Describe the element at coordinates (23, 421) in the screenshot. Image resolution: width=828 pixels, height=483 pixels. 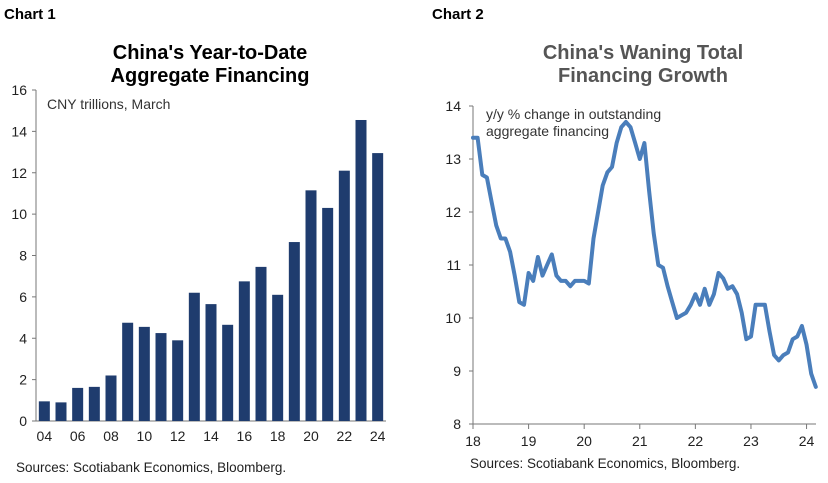
I see `chart-1-y-tick-label: 0` at that location.